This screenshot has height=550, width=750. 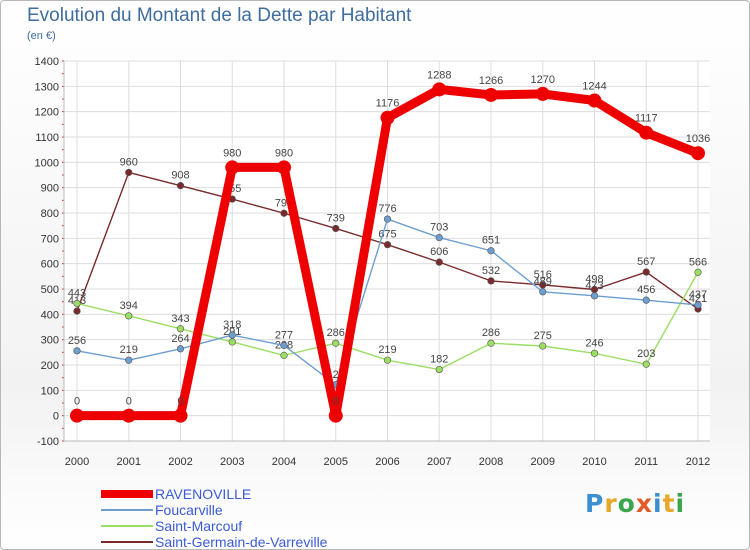 I want to click on x-tick-label: 2008, so click(x=491, y=462).